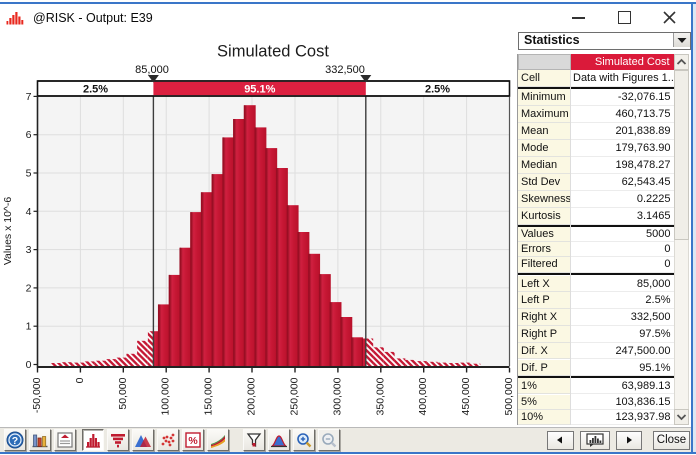 The height and width of the screenshot is (455, 696). What do you see at coordinates (123, 393) in the screenshot?
I see `svg-text: 50,000` at bounding box center [123, 393].